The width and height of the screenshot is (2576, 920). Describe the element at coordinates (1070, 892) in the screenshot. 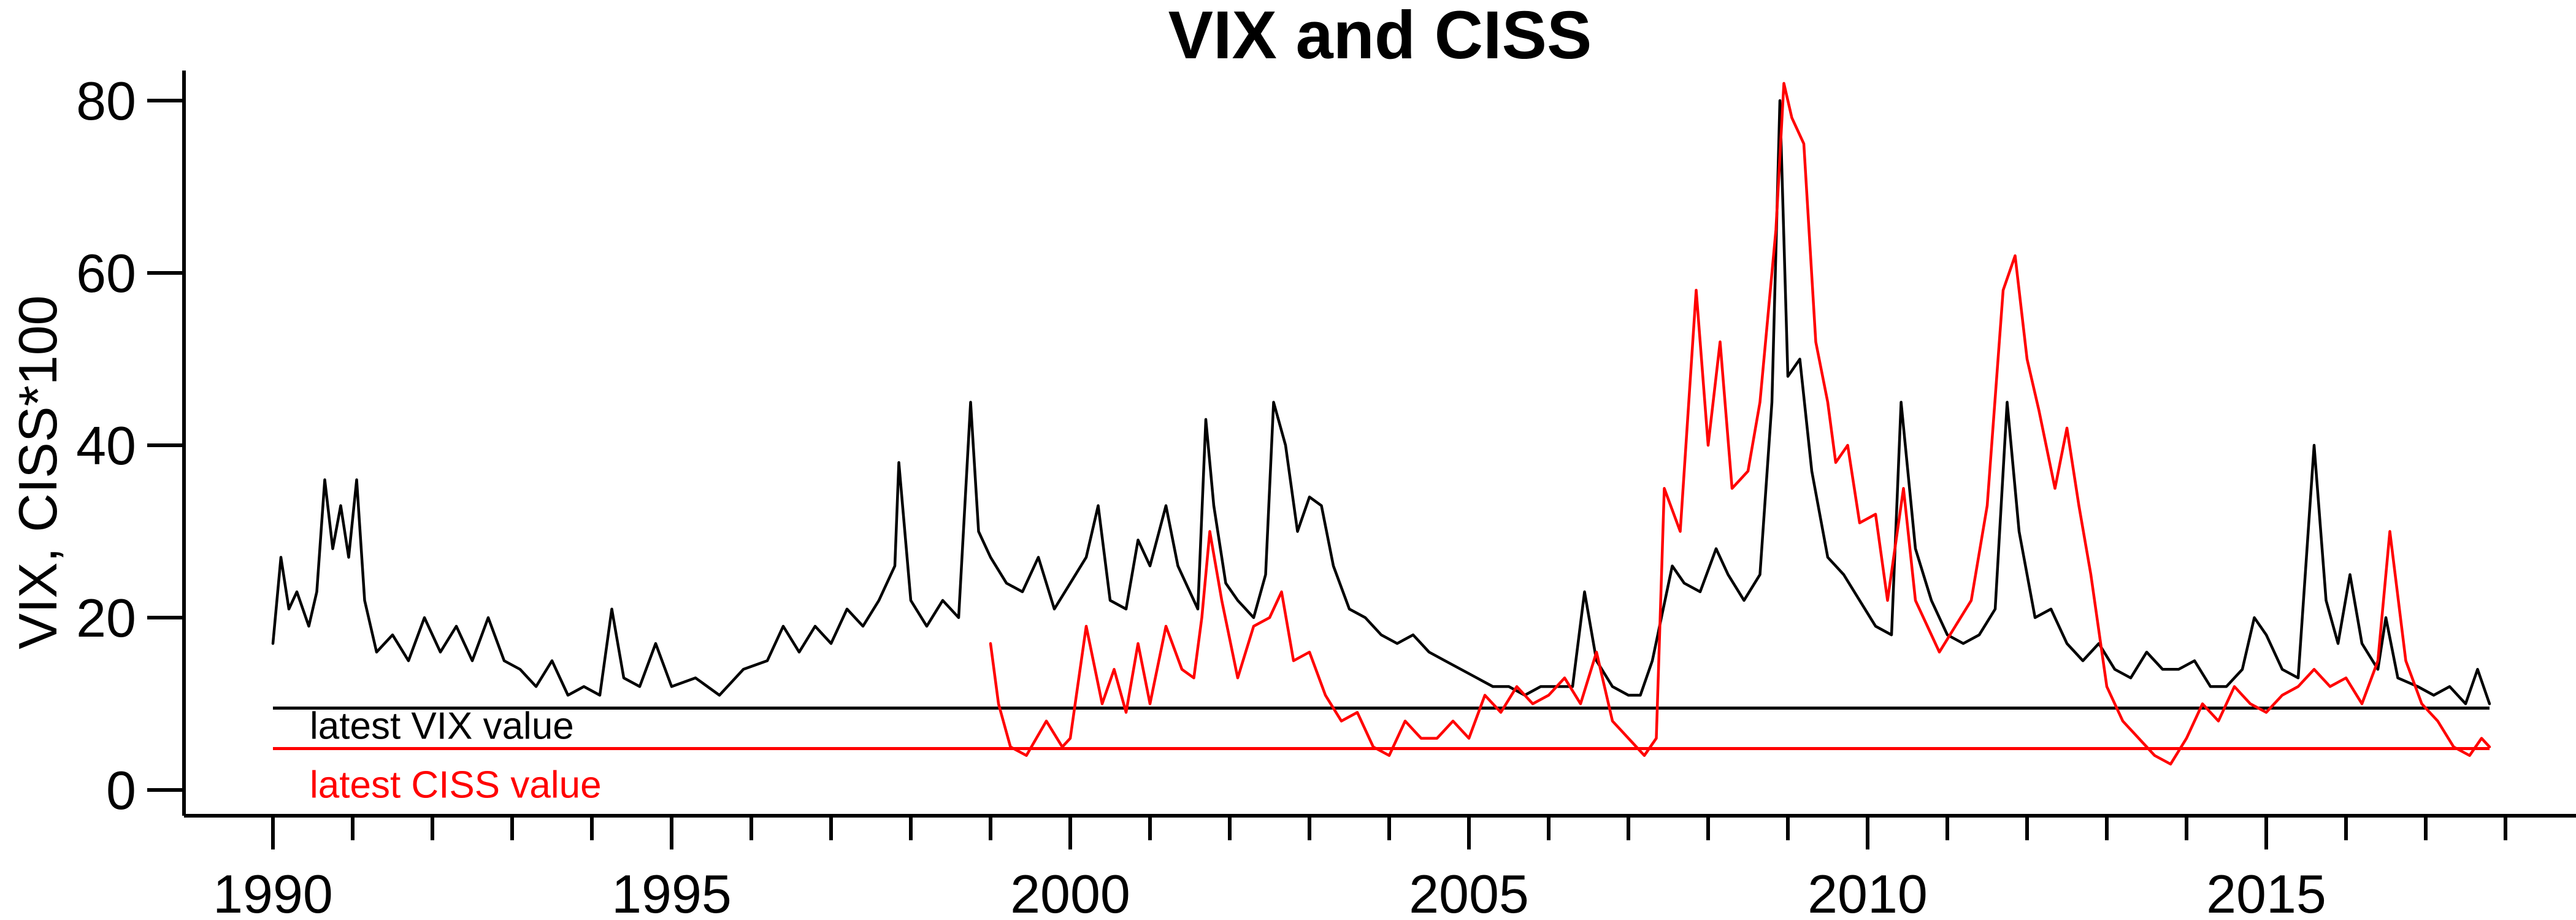

I see `x-tick-label-2000: 2000` at that location.